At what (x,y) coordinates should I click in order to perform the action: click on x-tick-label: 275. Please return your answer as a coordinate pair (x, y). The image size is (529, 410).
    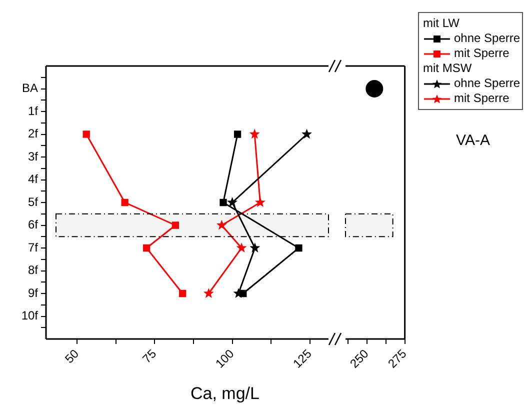
    Looking at the image, I should click on (397, 358).